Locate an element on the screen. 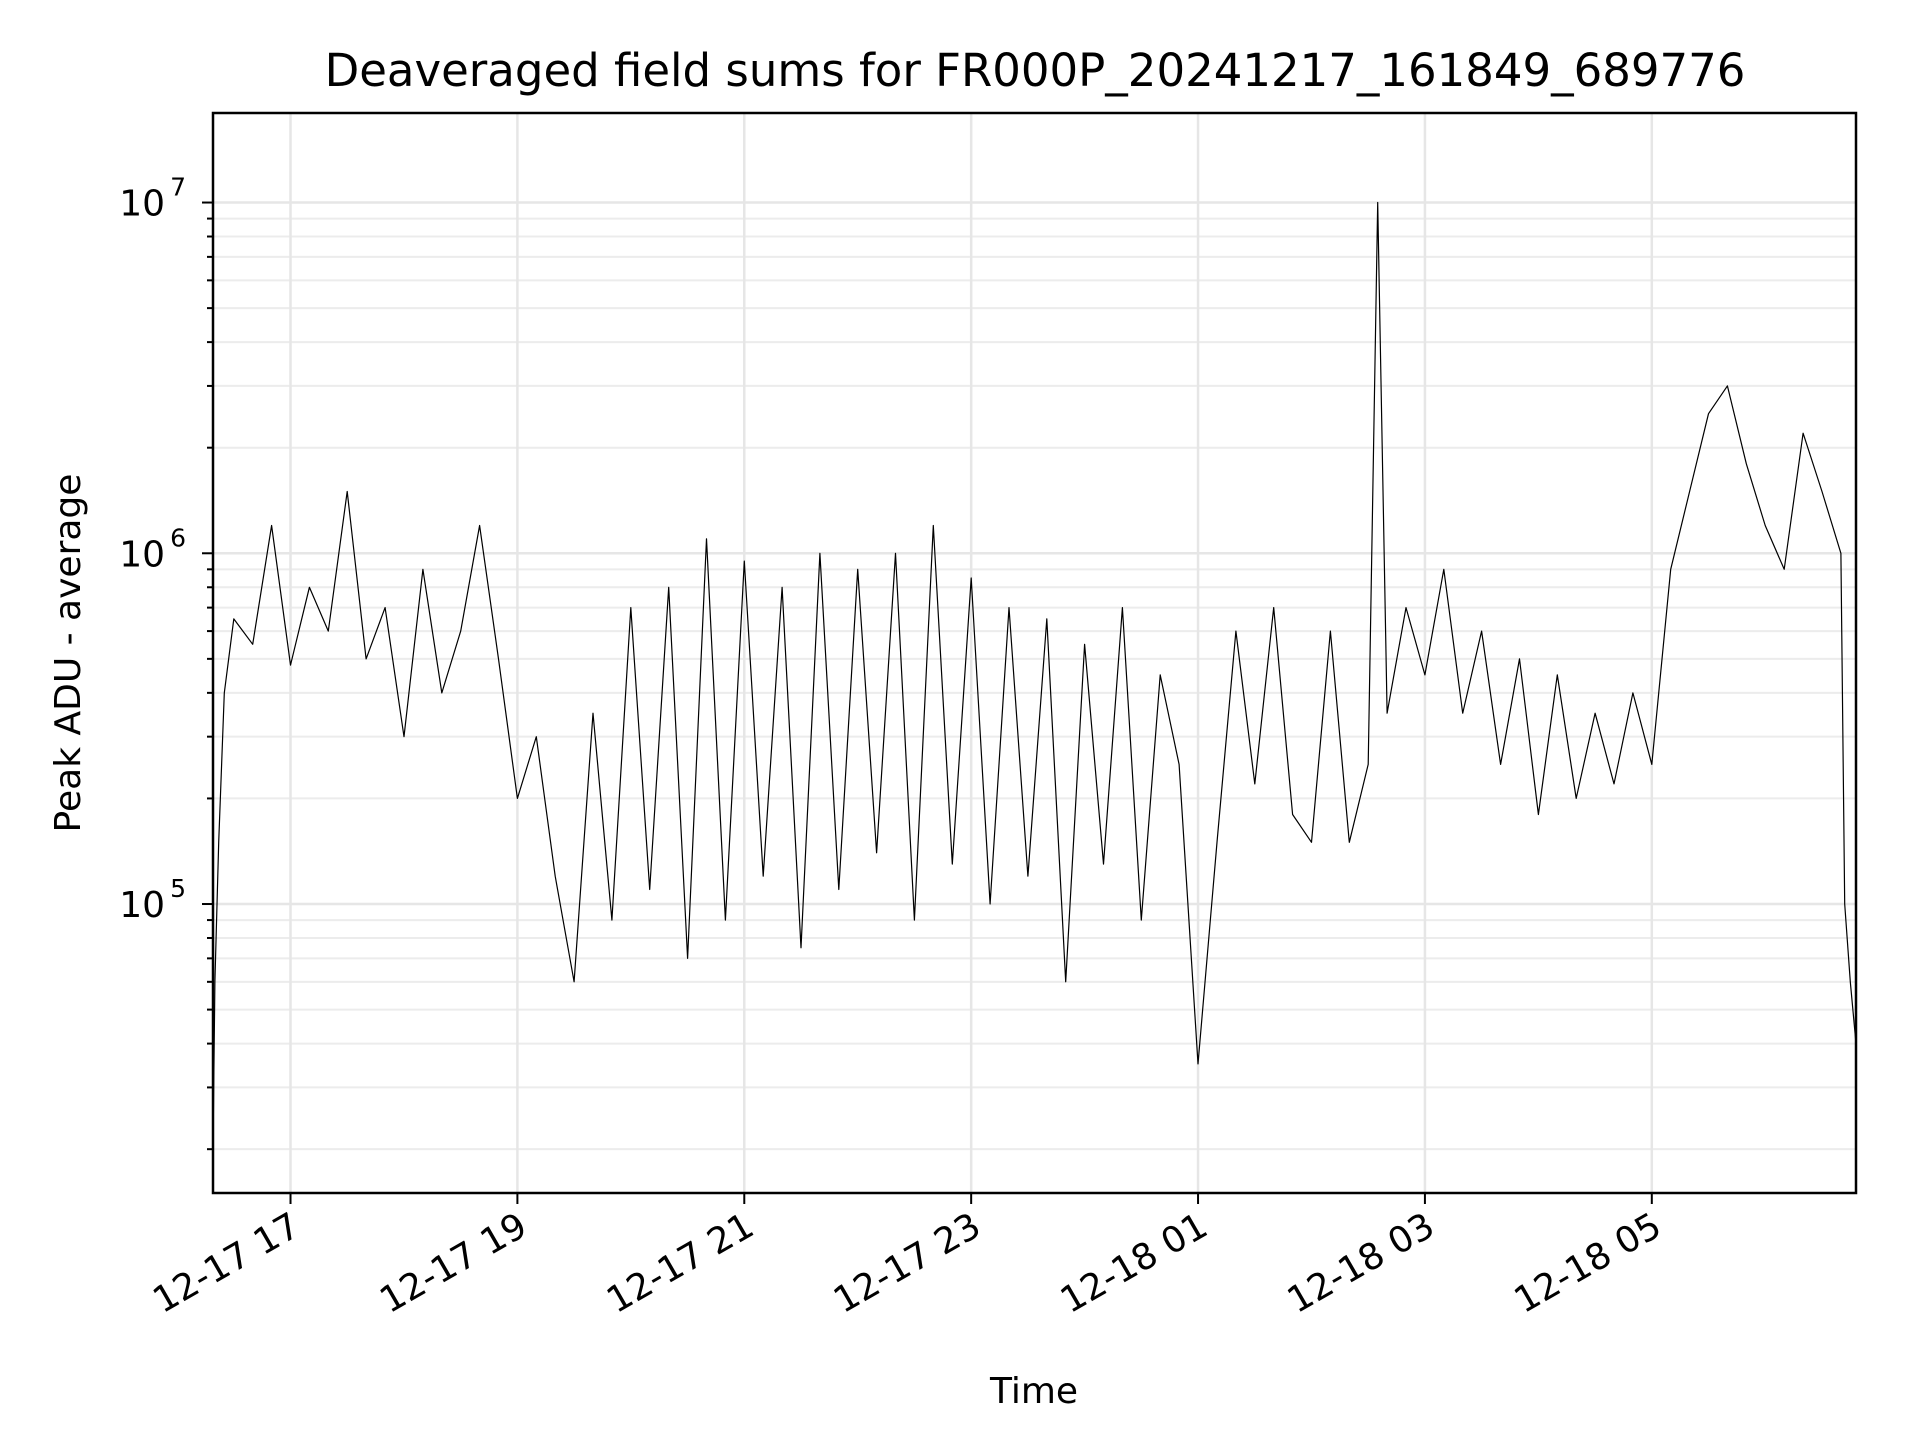 Image resolution: width=1920 pixels, height=1440 pixels. y-tick-label-exponent: 6 is located at coordinates (178, 537).